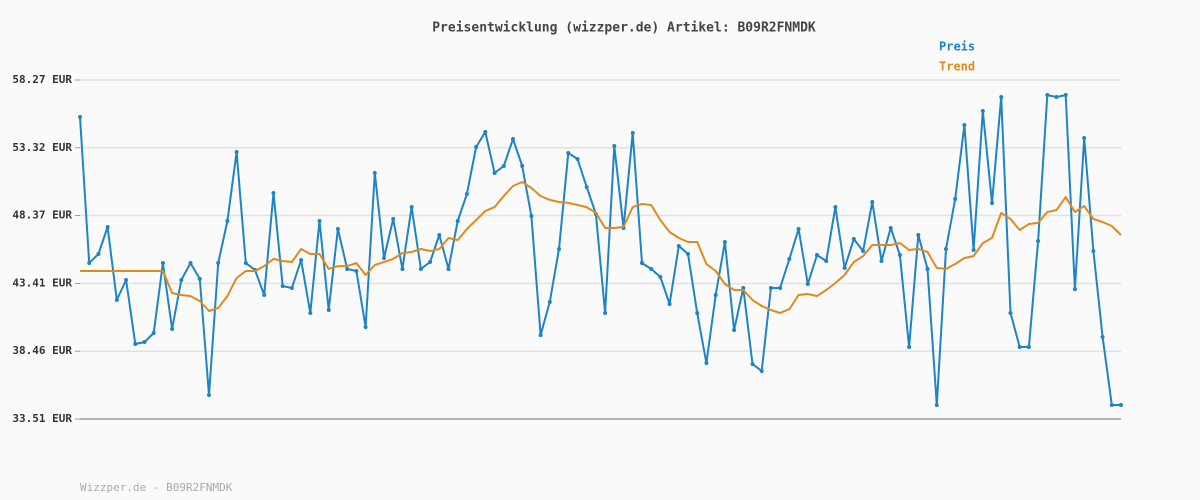 The image size is (1200, 500). What do you see at coordinates (42, 147) in the screenshot?
I see `y-tick-label: 53.32 EUR` at bounding box center [42, 147].